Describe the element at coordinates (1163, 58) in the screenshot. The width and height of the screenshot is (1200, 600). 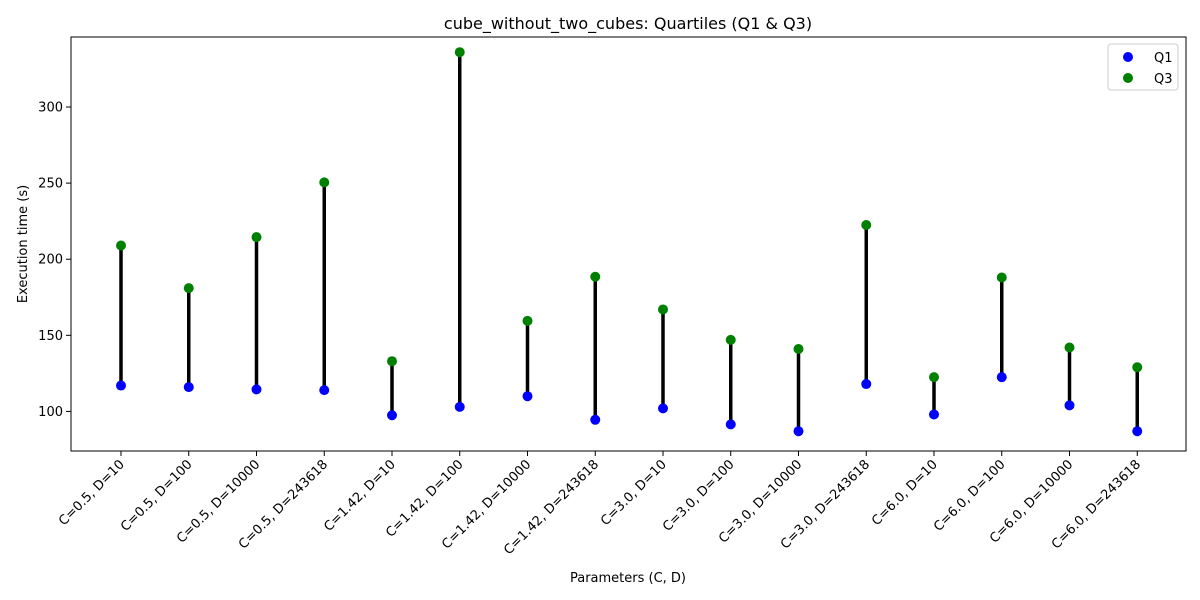
I see `legend-q1-label: Q1` at that location.